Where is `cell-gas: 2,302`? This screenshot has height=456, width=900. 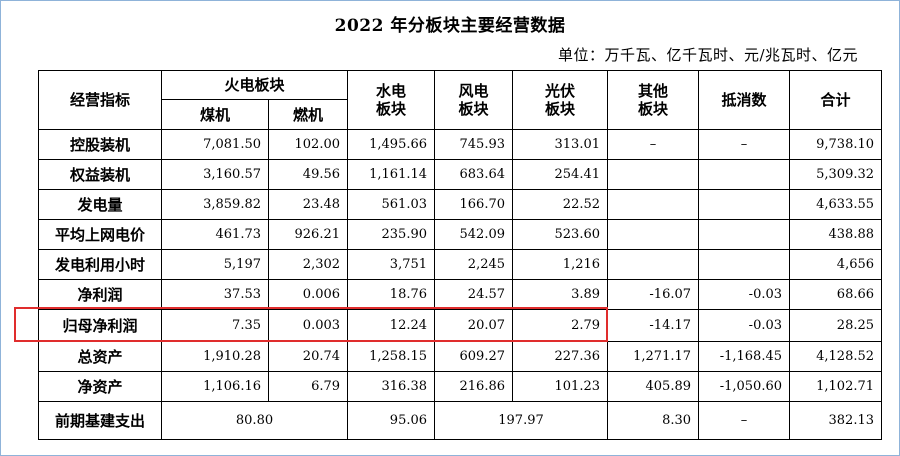
cell-gas: 2,302 is located at coordinates (308, 264).